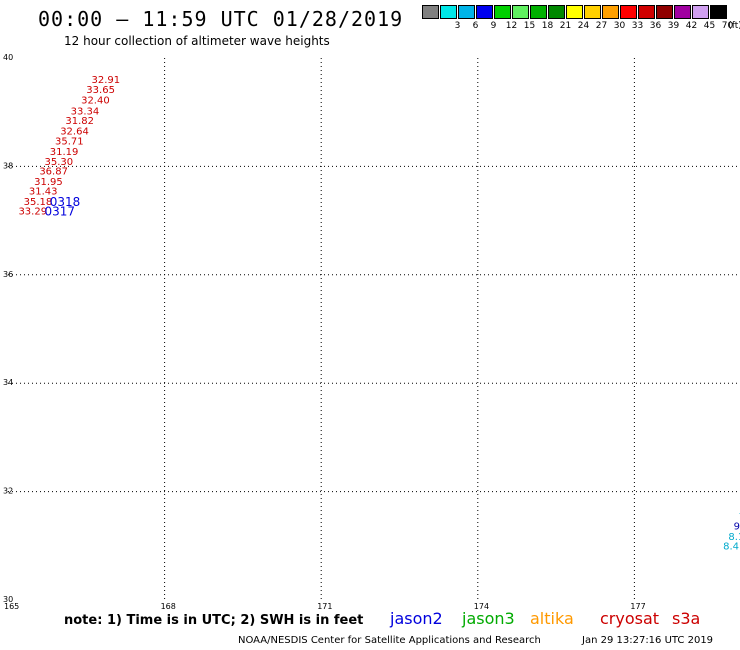 The image size is (740, 650). What do you see at coordinates (488, 618) in the screenshot?
I see `legend-entry-jason3: jason3` at bounding box center [488, 618].